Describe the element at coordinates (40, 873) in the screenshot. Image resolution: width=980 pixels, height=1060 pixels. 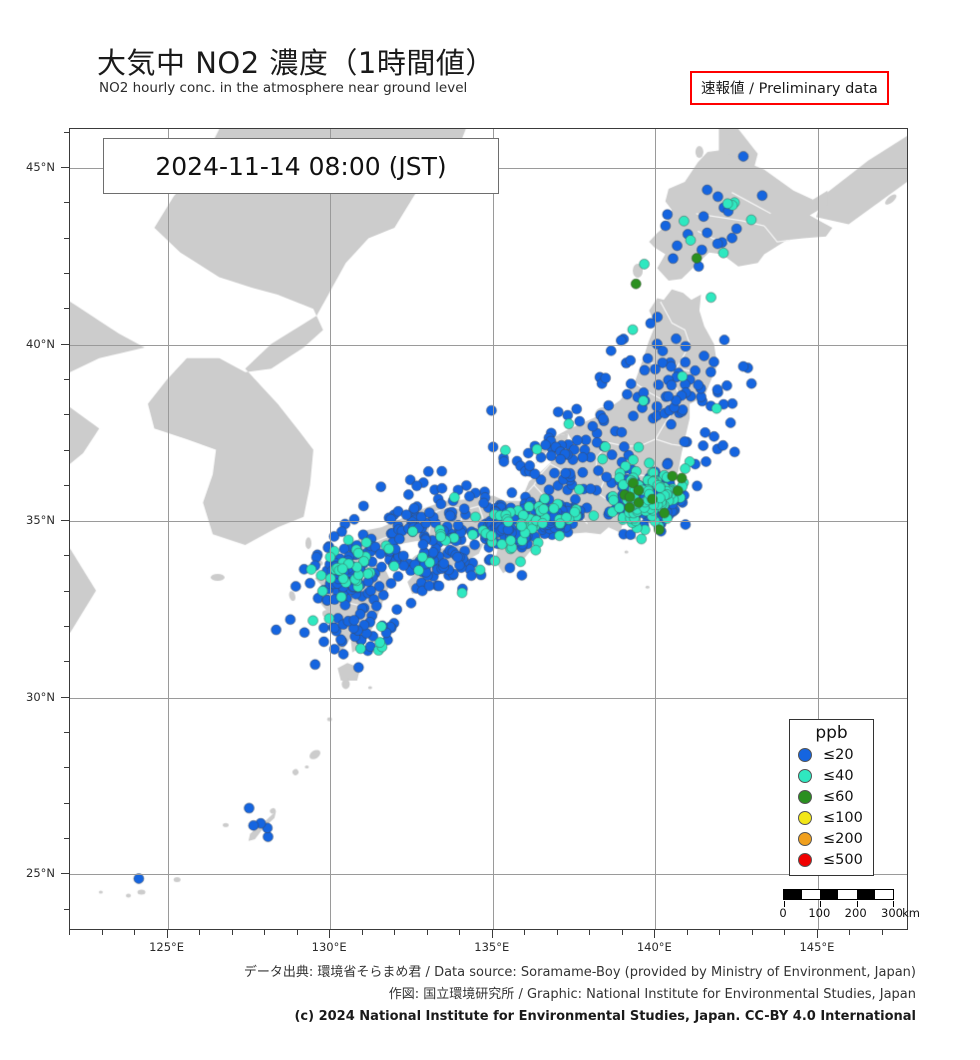
I see `y-tick-label-25: 25°N` at that location.